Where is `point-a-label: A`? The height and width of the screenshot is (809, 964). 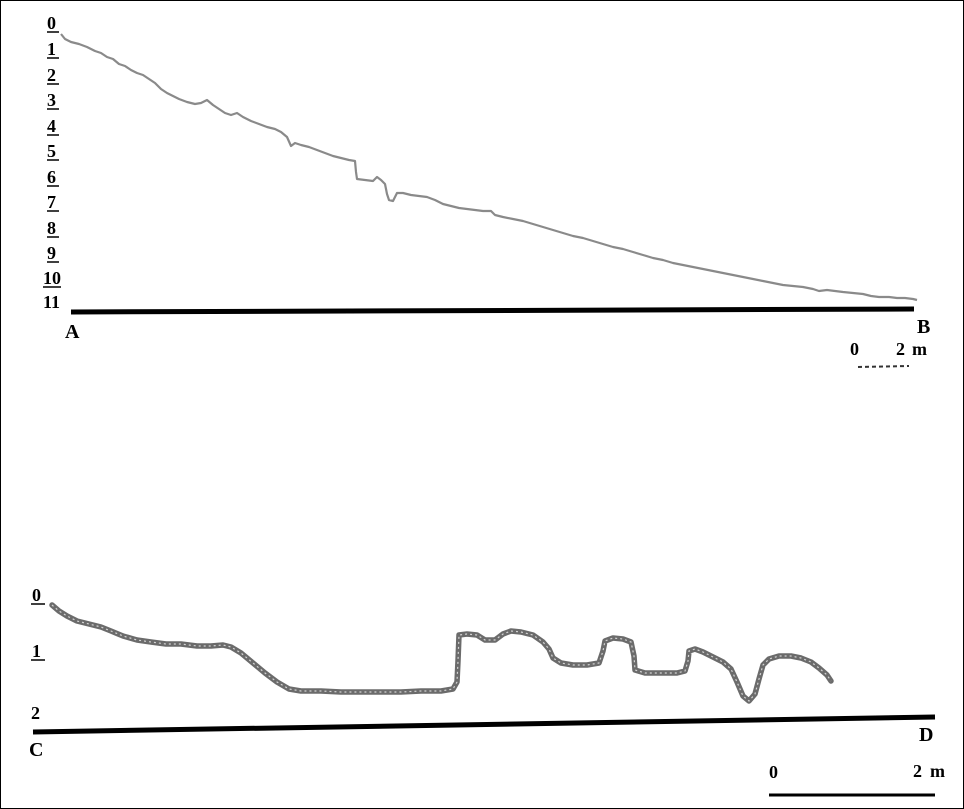 point-a-label: A is located at coordinates (72, 332).